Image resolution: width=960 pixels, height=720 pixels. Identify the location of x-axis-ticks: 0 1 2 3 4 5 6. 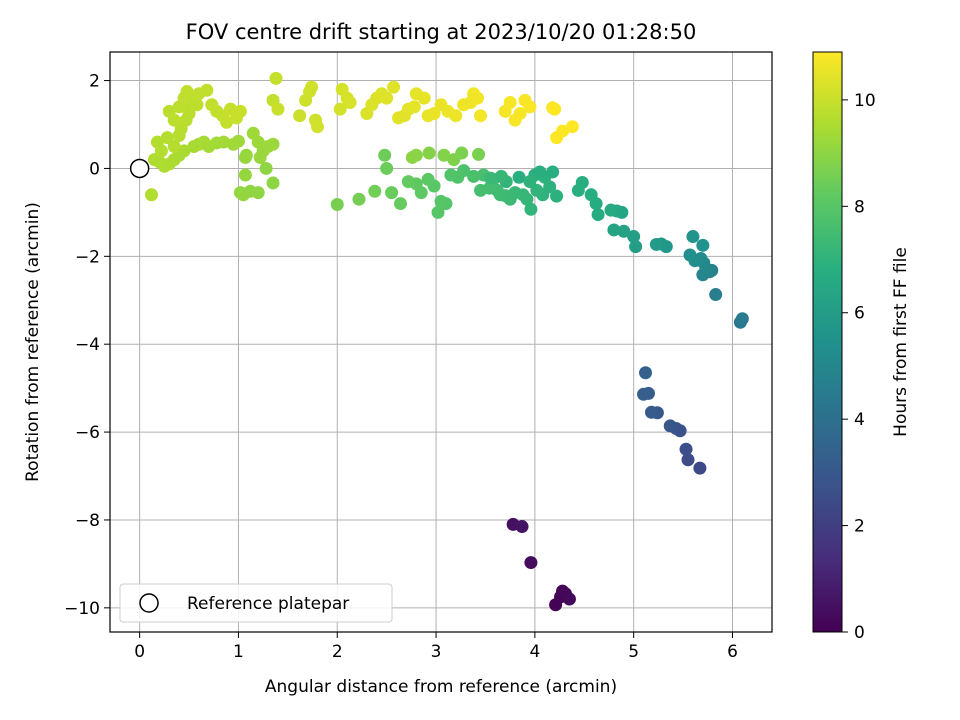
(436, 647).